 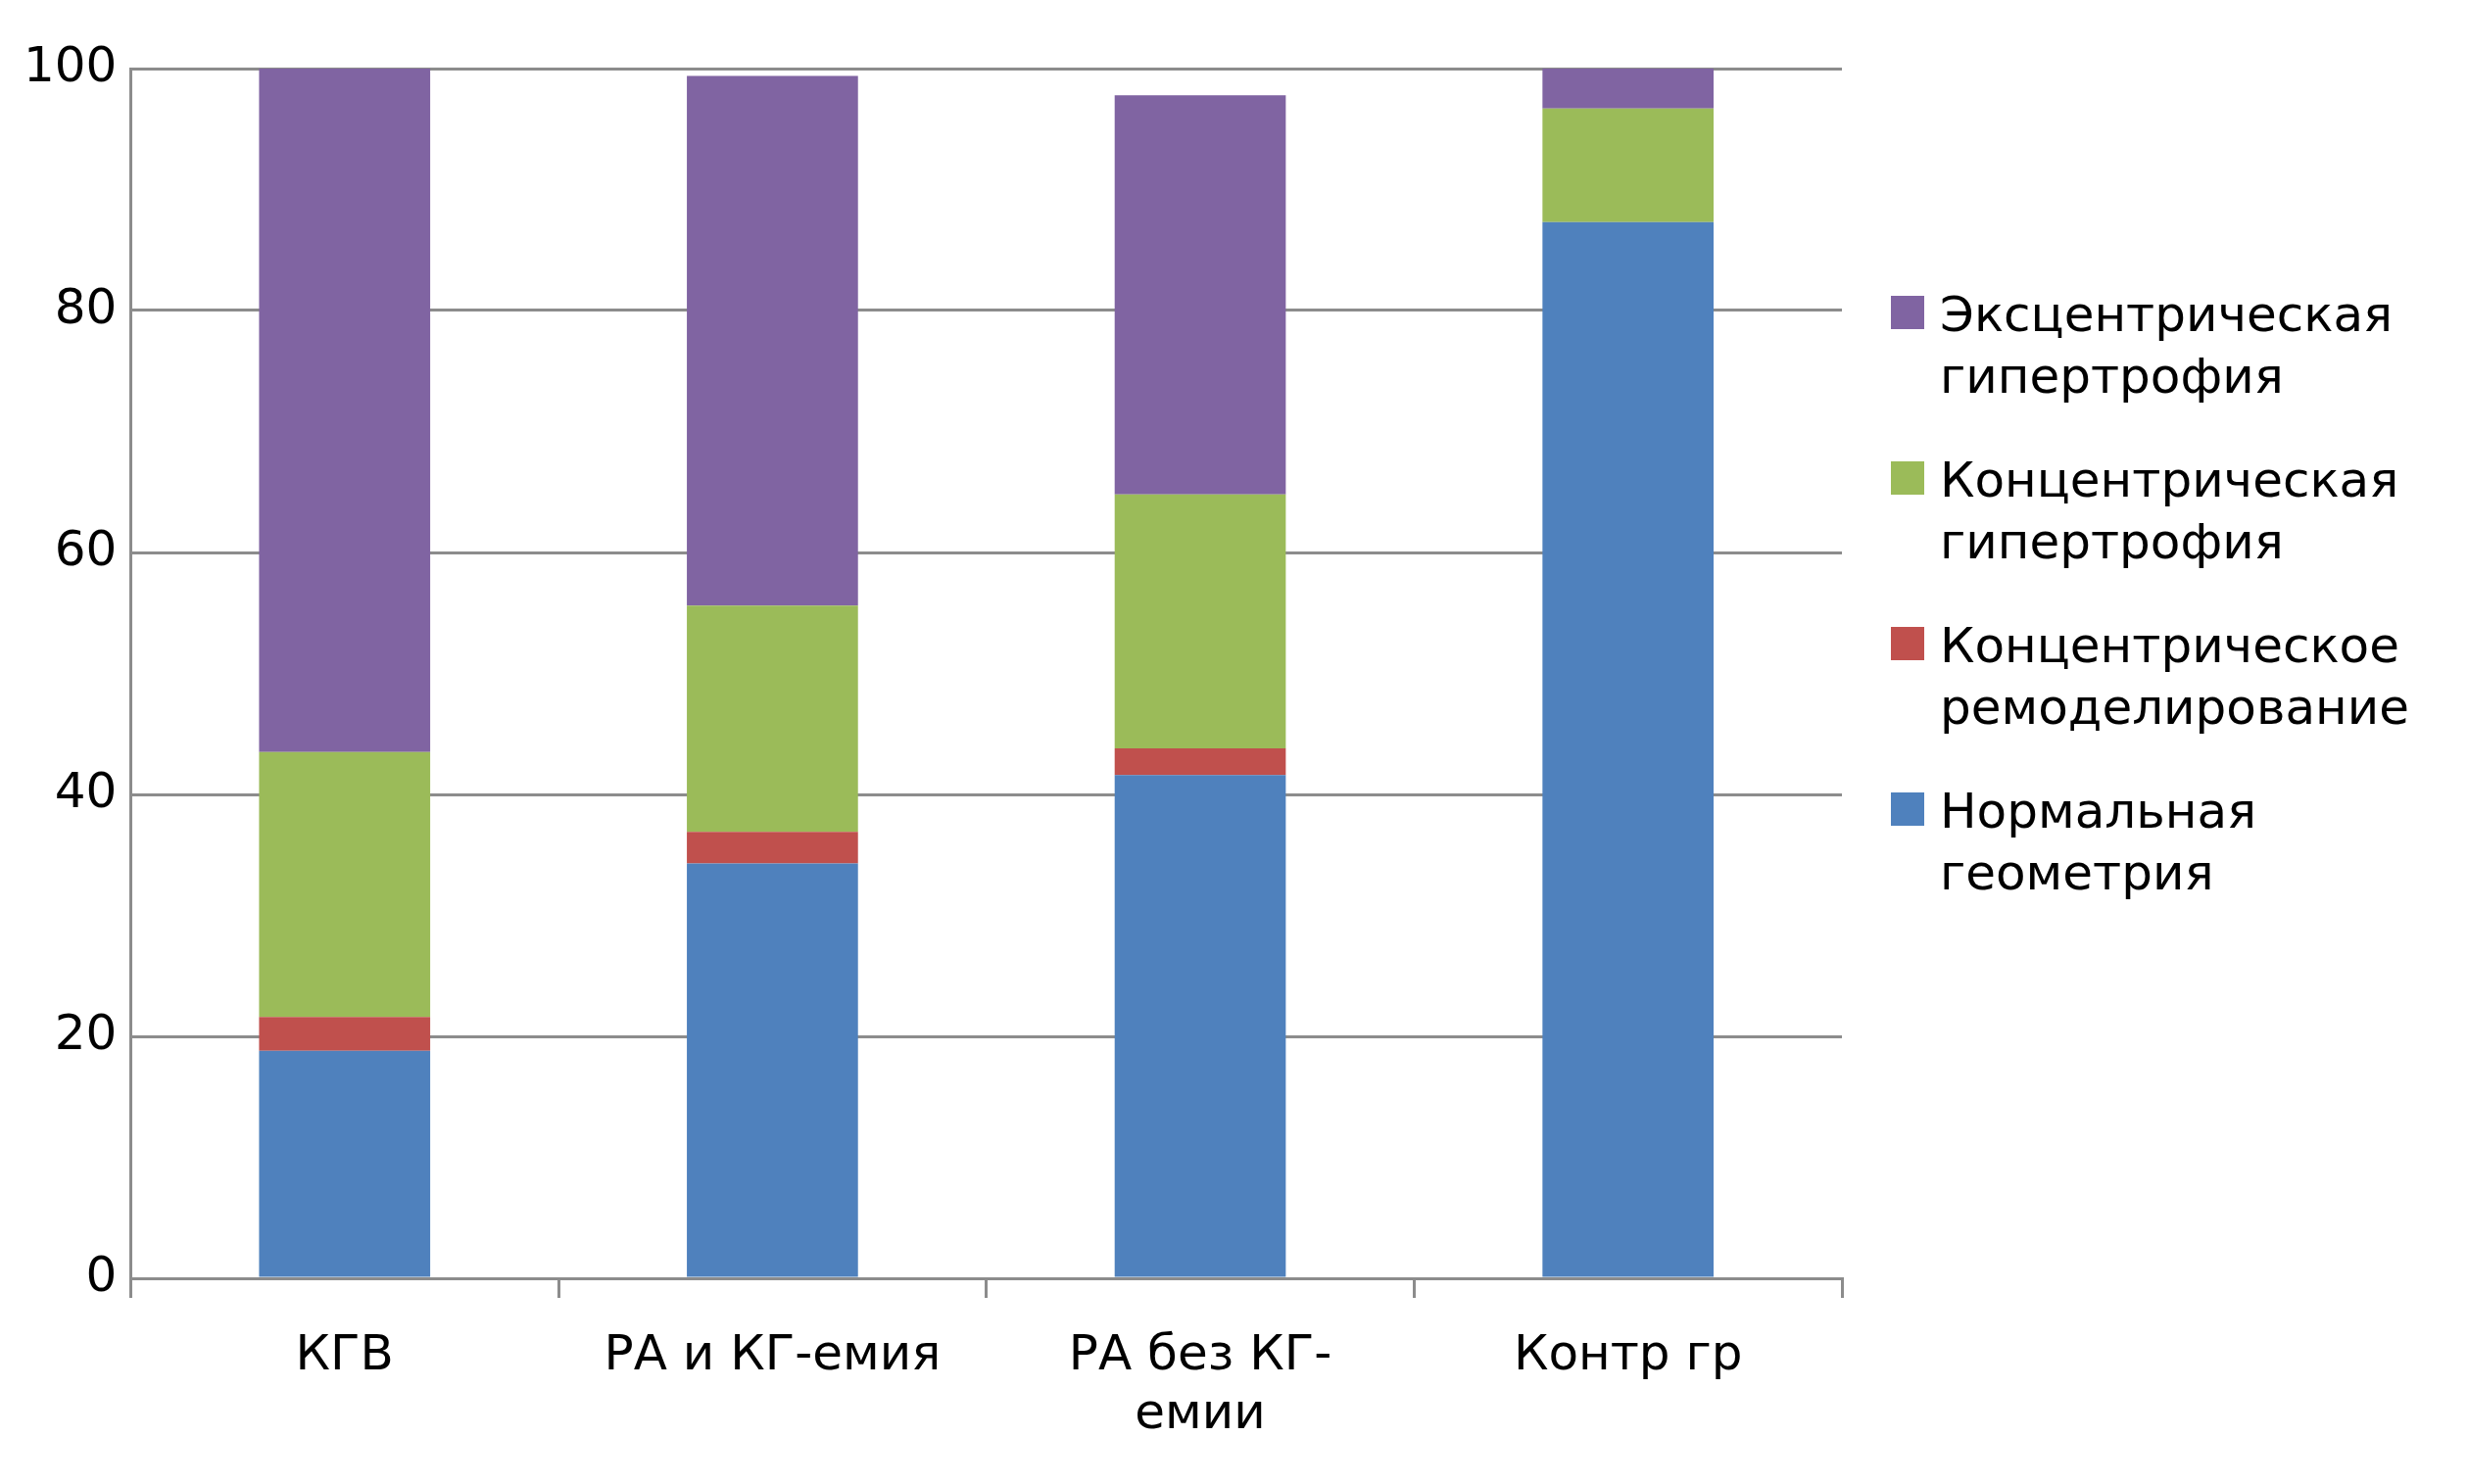 I want to click on legend-label: Концентрическое ремоделирование, so click(x=2175, y=677).